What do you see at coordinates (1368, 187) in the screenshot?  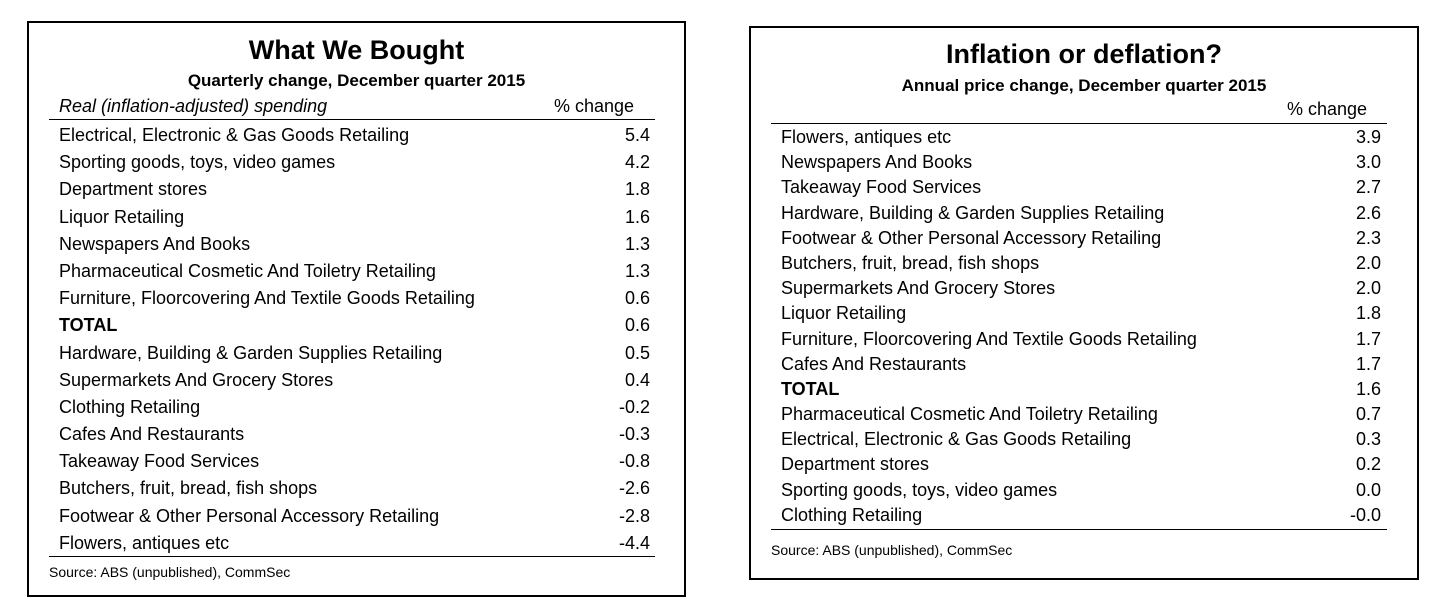 I see `row-value: 2.7` at bounding box center [1368, 187].